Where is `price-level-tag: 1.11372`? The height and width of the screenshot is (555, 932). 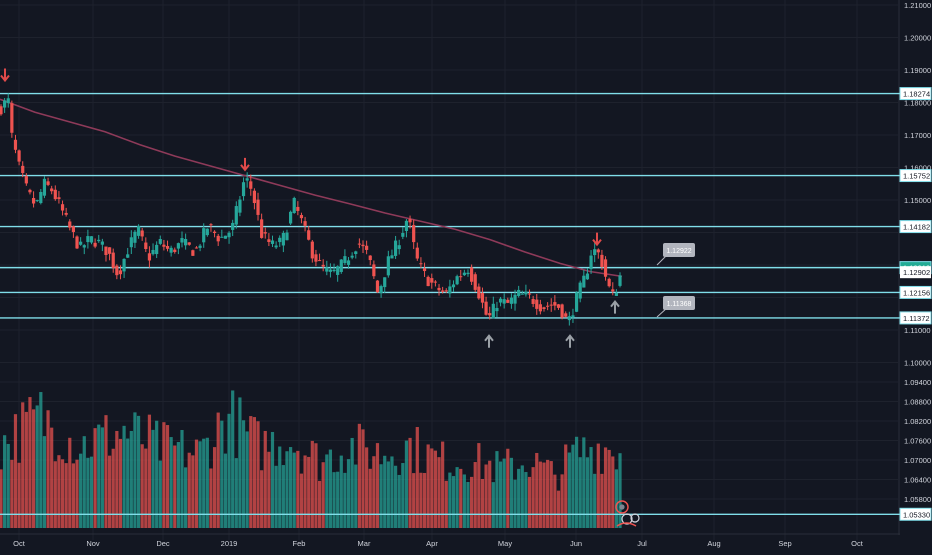 price-level-tag: 1.11372 is located at coordinates (915, 318).